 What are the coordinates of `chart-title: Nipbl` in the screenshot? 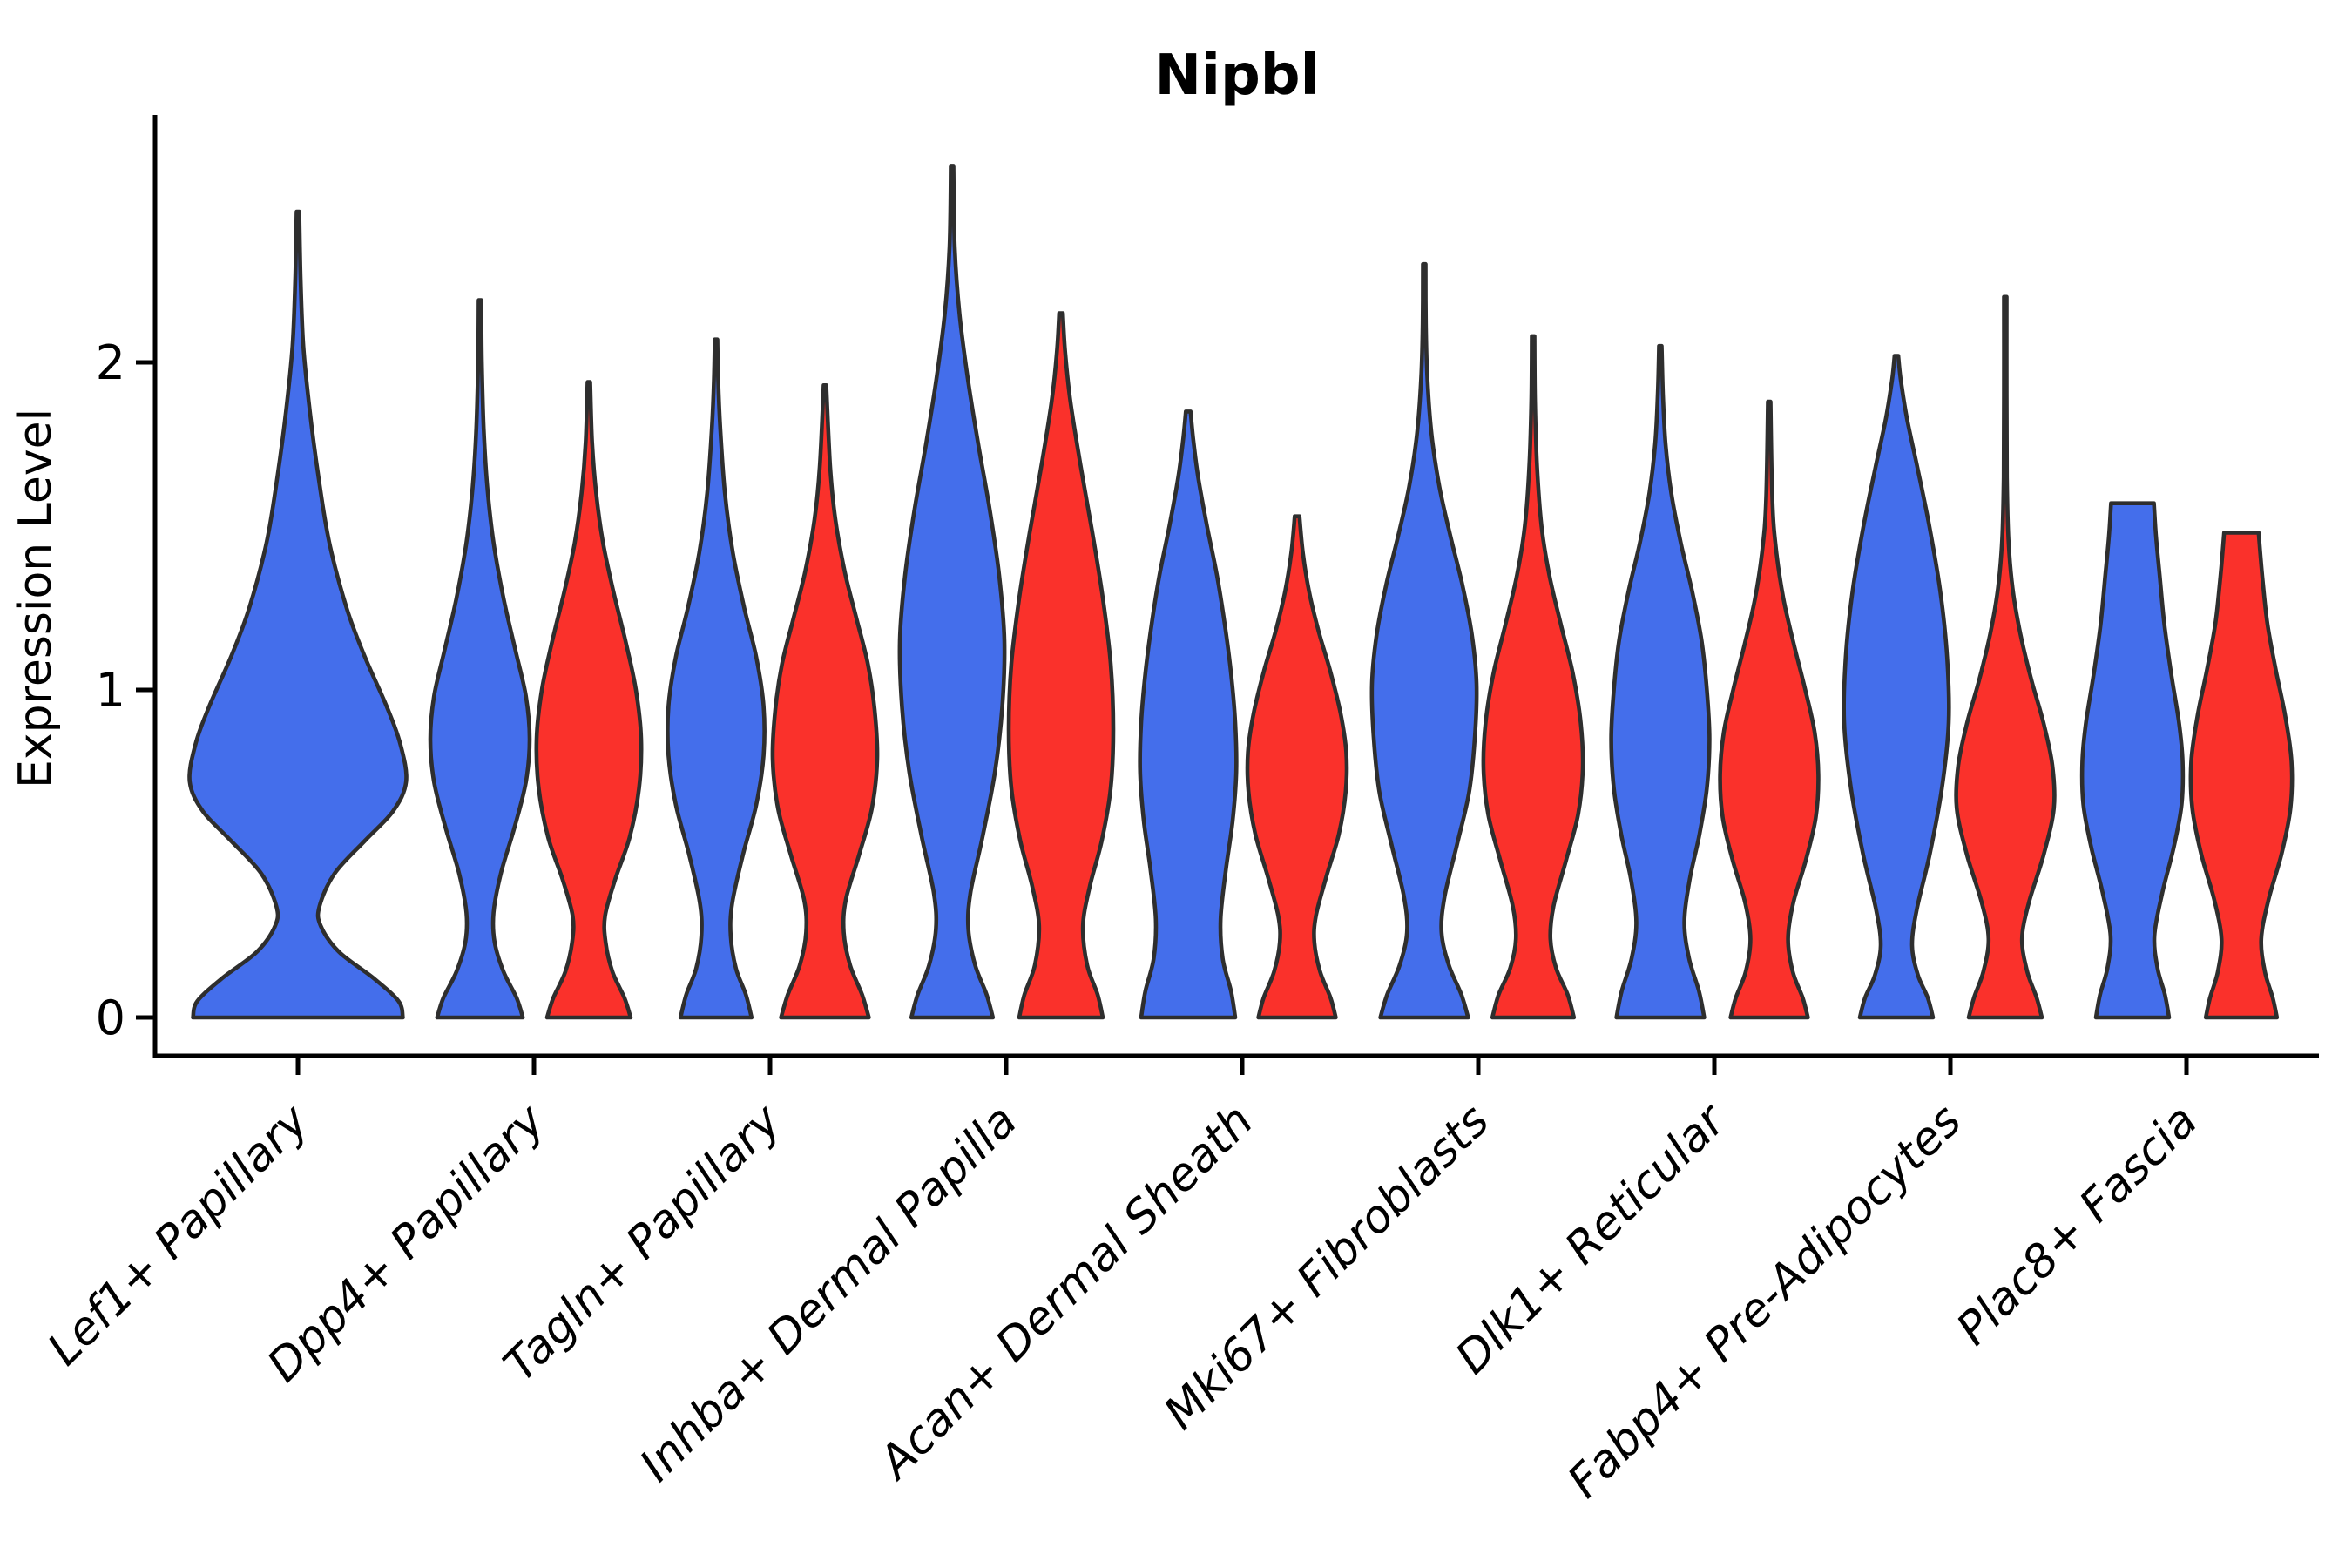 It's located at (1236, 76).